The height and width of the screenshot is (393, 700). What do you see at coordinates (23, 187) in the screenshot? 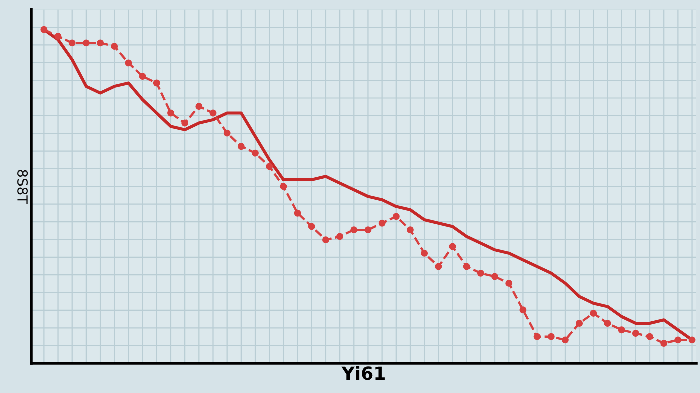
I see `y-axis-title: 8S8T` at bounding box center [23, 187].